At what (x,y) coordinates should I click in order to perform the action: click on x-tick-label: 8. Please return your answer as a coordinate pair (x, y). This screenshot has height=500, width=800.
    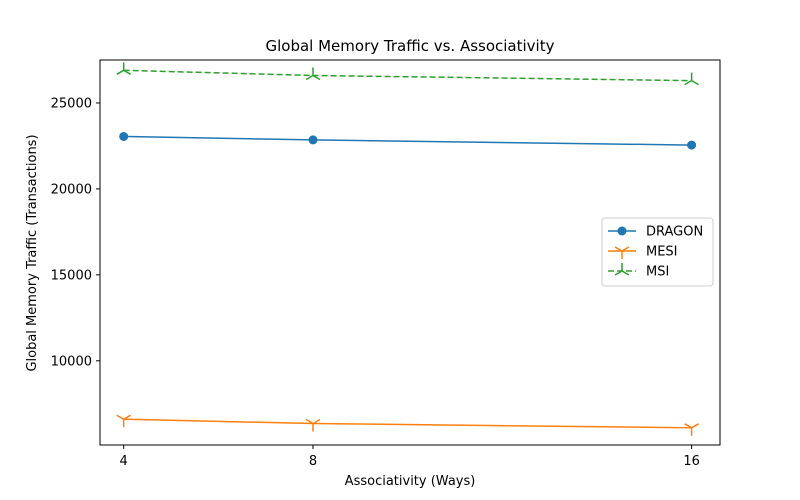
    Looking at the image, I should click on (313, 461).